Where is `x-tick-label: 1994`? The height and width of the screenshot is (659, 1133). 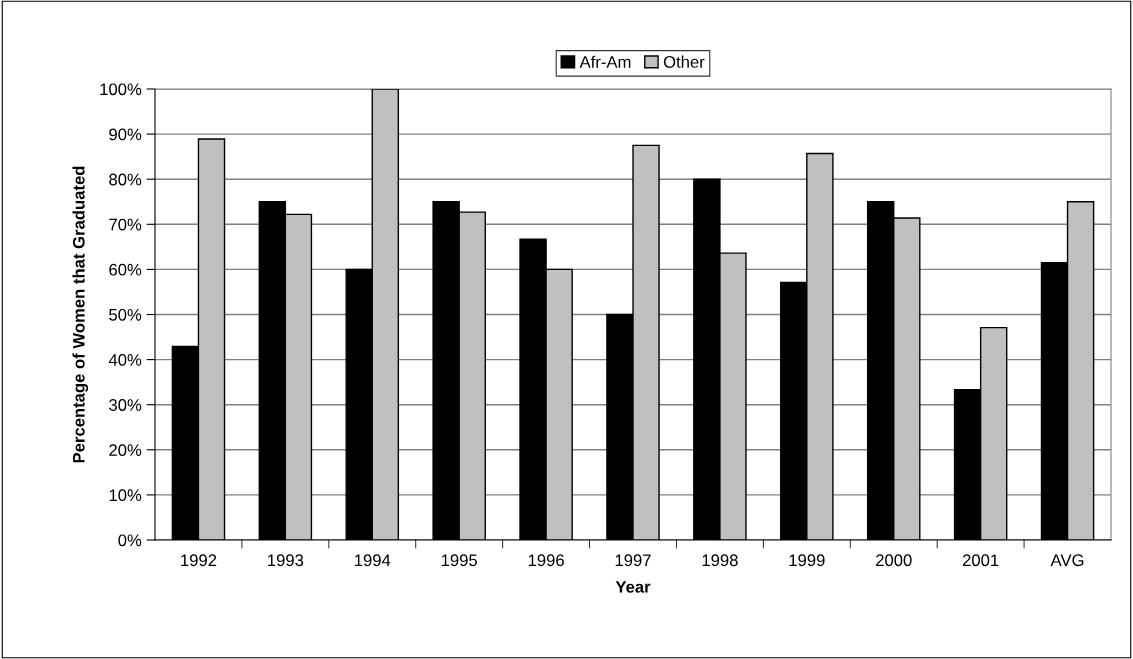
x-tick-label: 1994 is located at coordinates (373, 560).